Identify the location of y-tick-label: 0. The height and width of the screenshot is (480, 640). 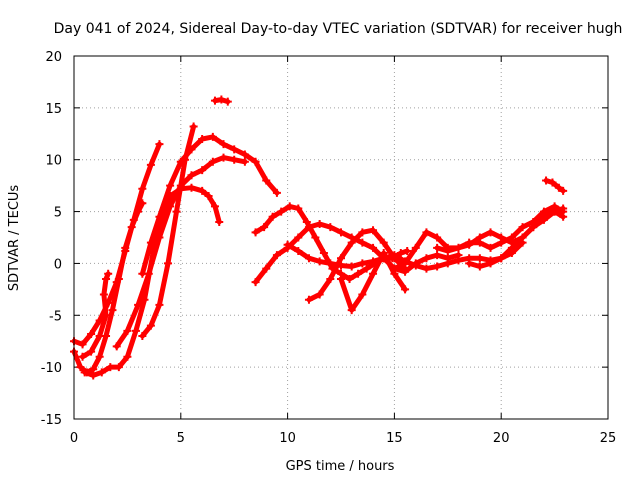
(58, 264).